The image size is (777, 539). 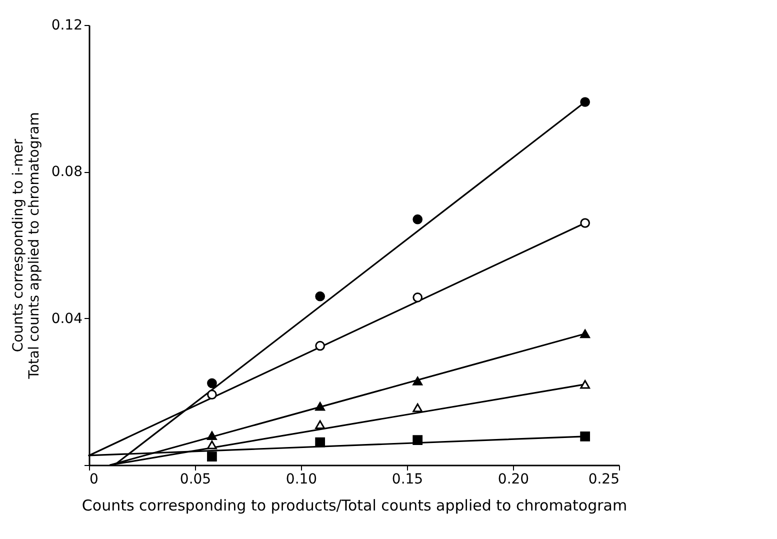 I want to click on x-tick-label: 0.15, so click(x=408, y=480).